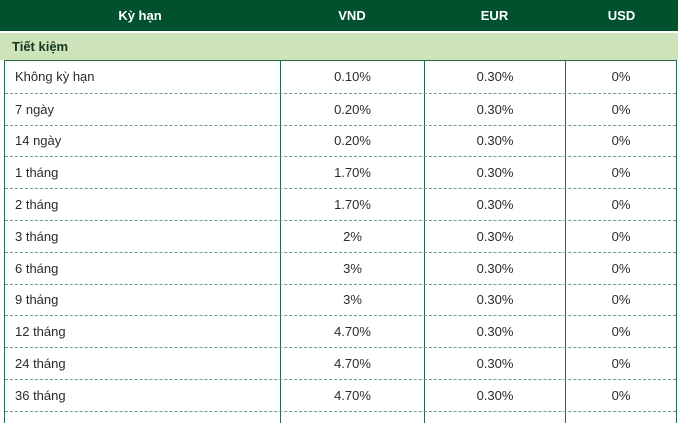  What do you see at coordinates (140, 15) in the screenshot?
I see `column-header-term: Kỳ hạn` at bounding box center [140, 15].